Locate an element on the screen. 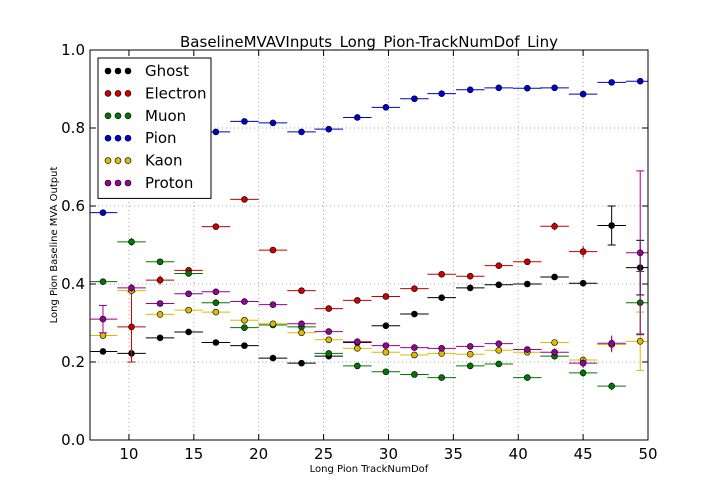 This screenshot has height=504, width=720. x-tick-label: 40 is located at coordinates (518, 454).